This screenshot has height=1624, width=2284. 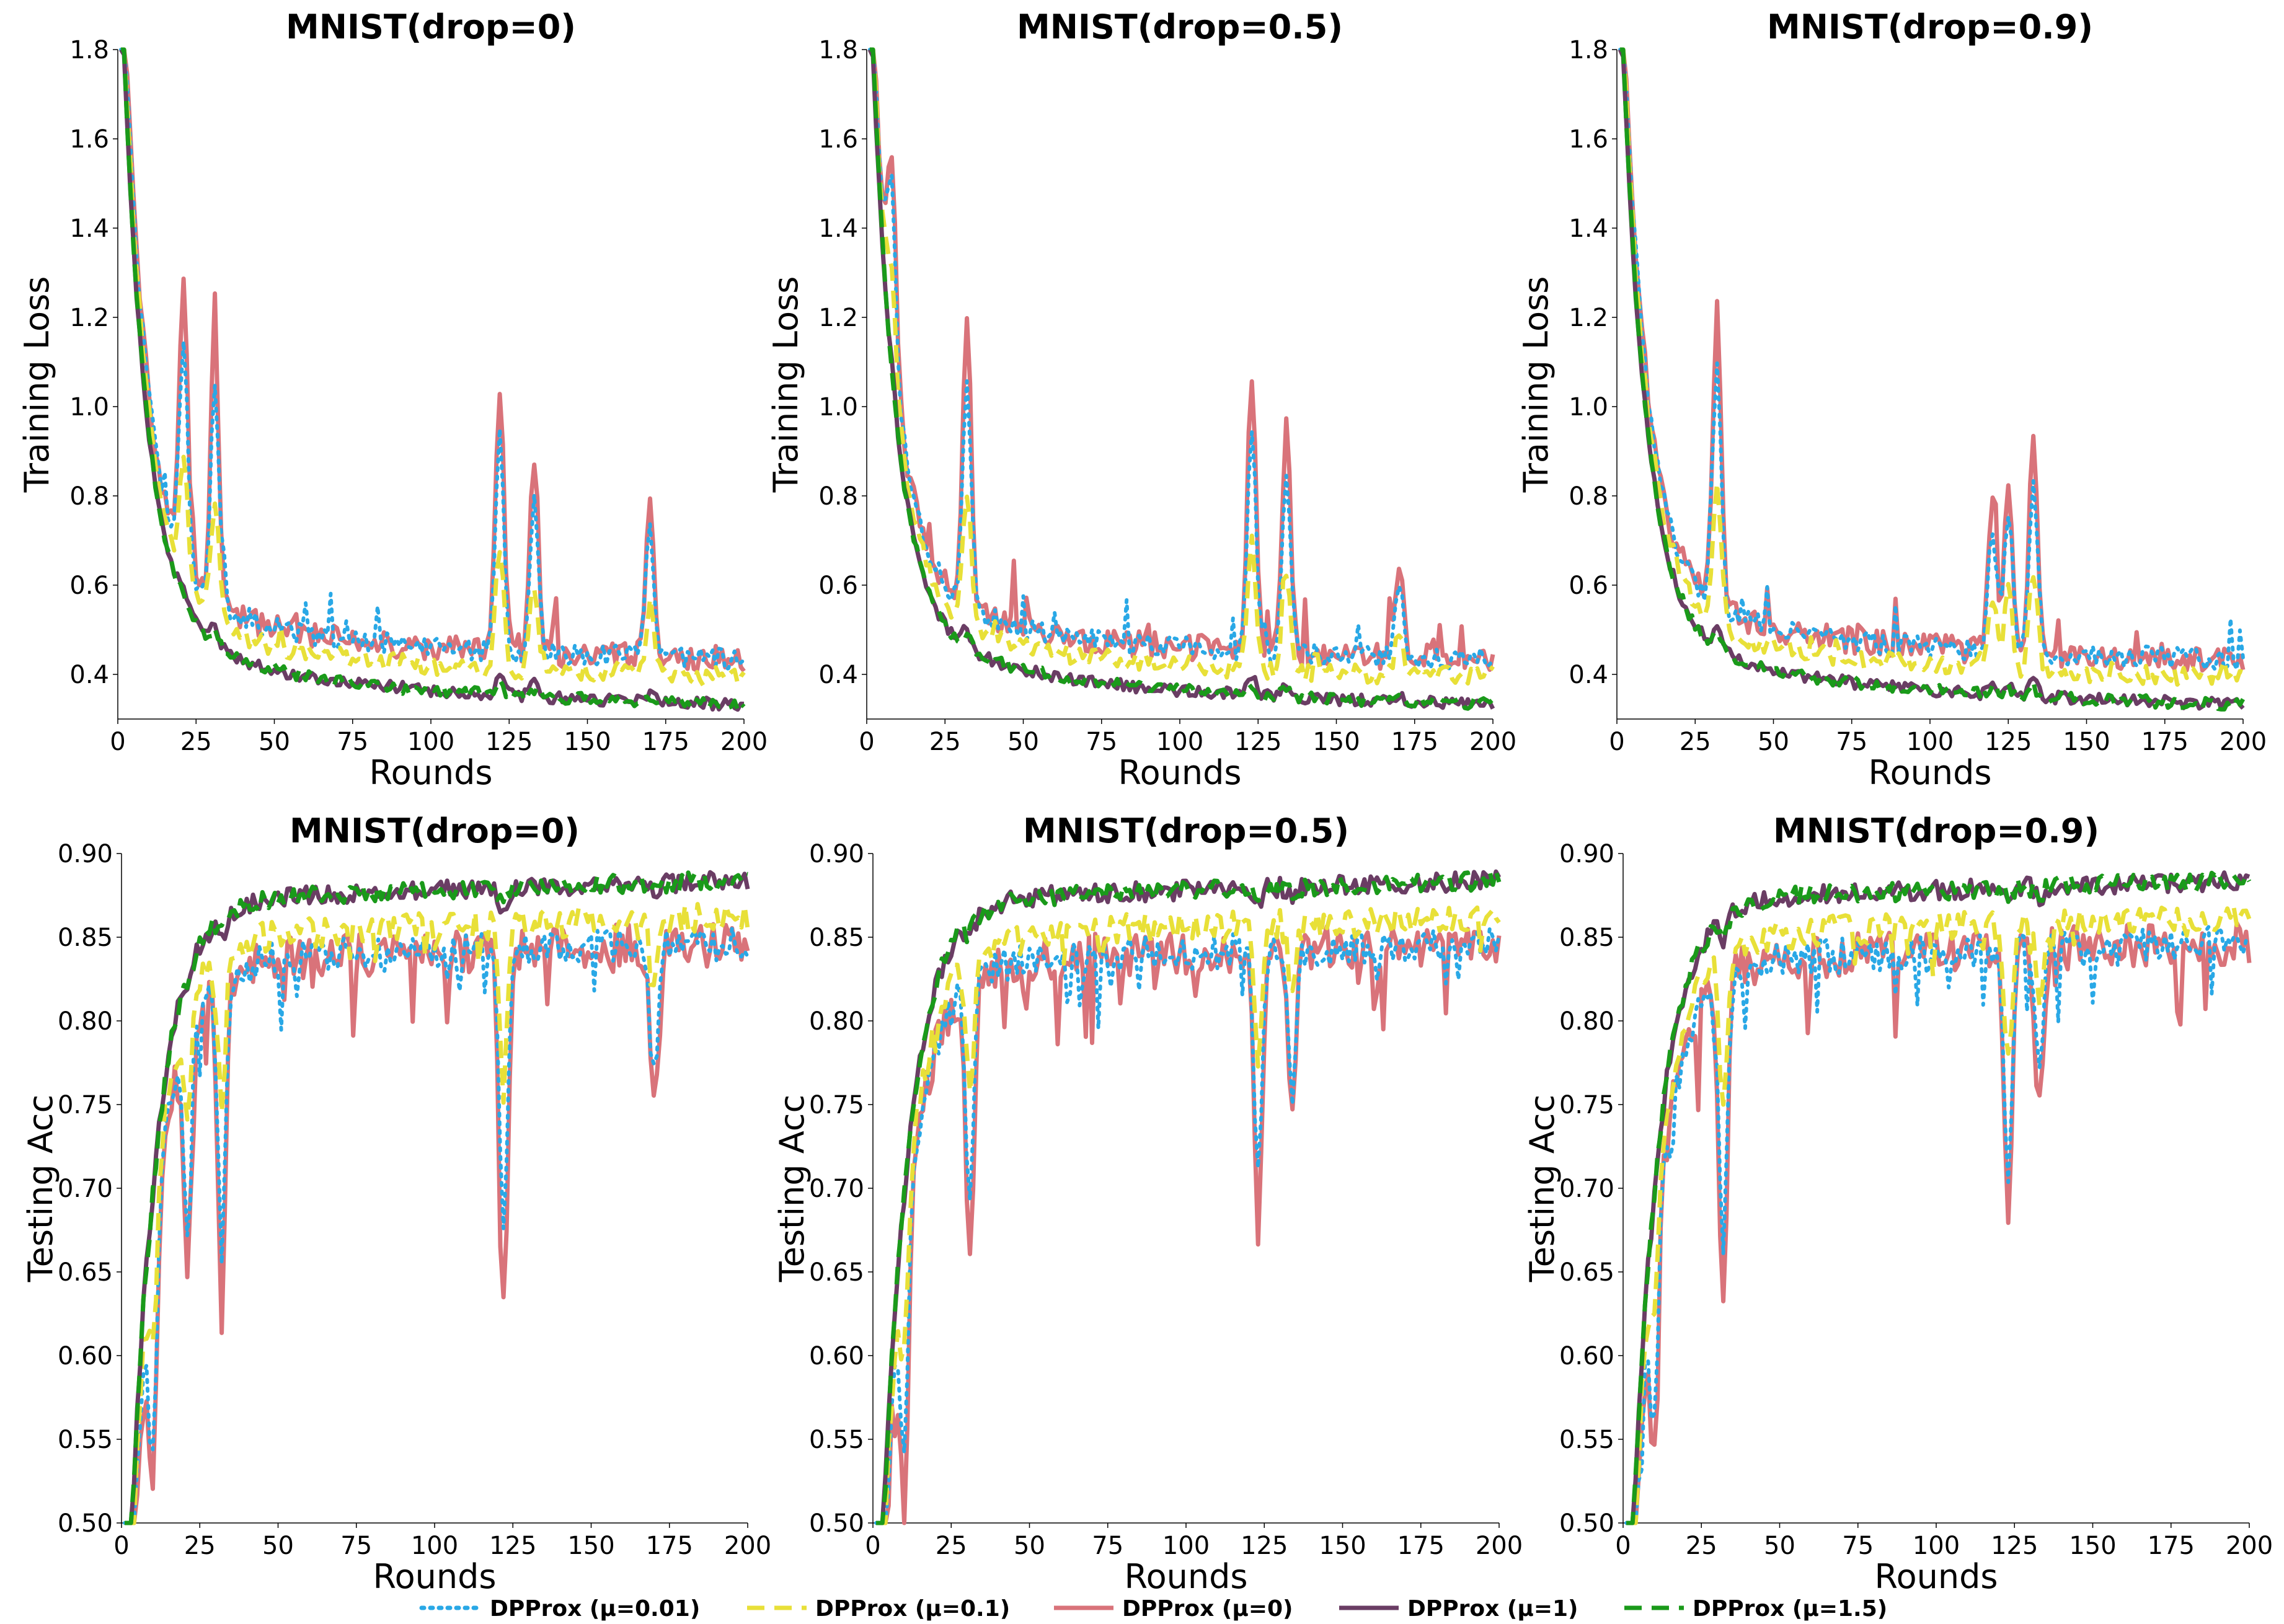 I want to click on chart-title: MNIST(drop=0), so click(x=435, y=830).